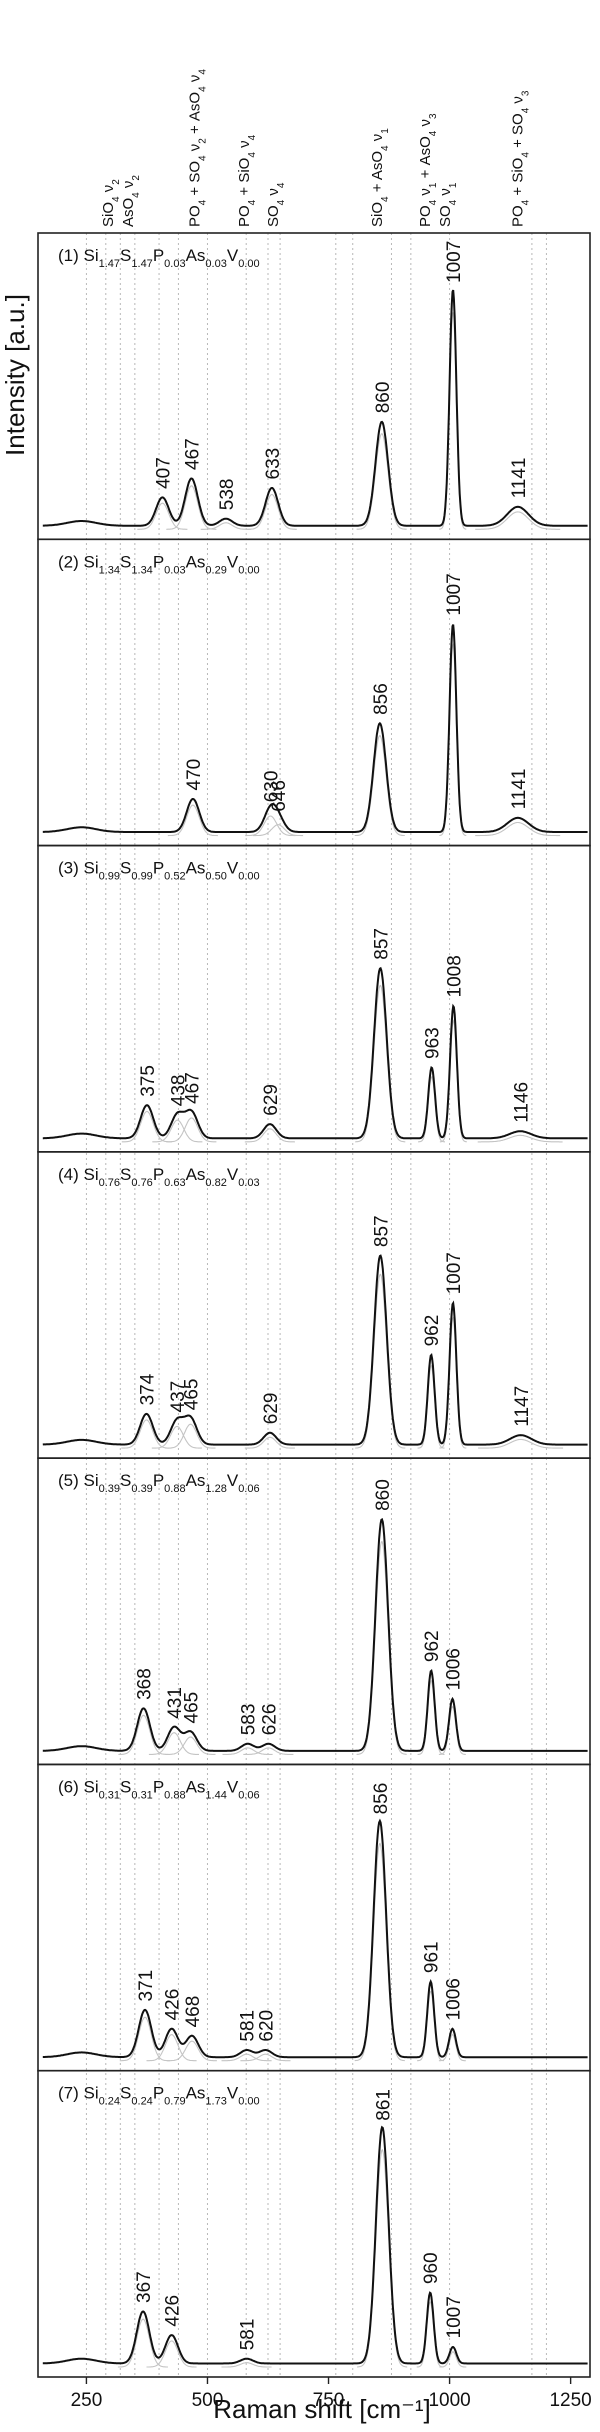  I want to click on peak-label: 620, so click(267, 2026).